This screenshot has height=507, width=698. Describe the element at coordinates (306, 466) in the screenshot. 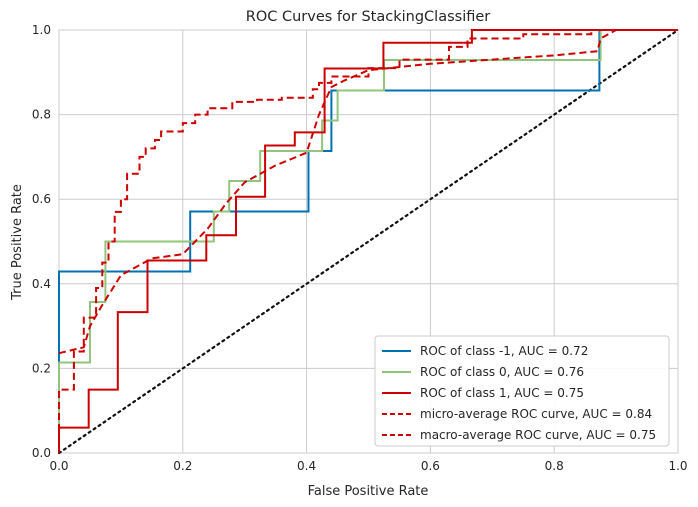

I see `x-tick-label: 0.4` at that location.